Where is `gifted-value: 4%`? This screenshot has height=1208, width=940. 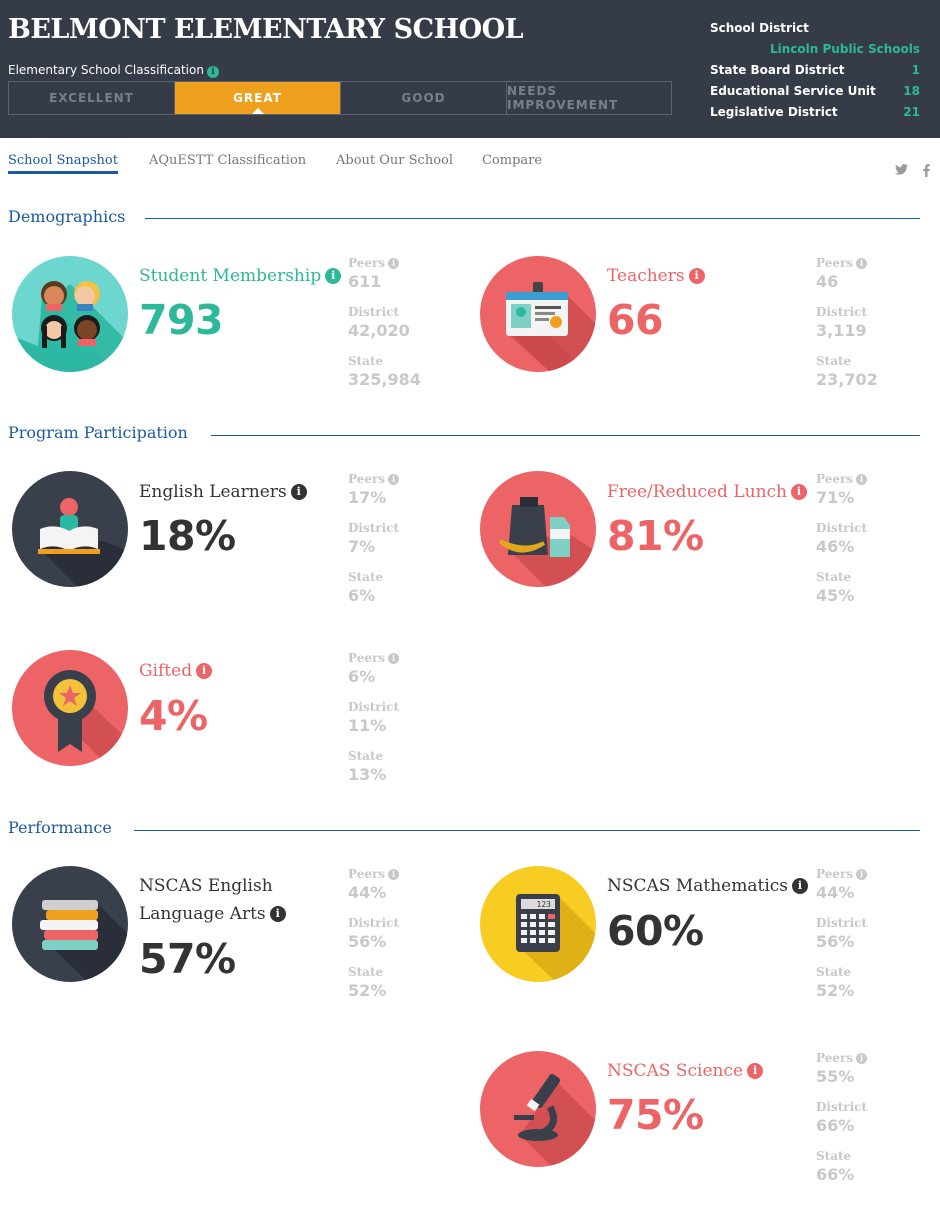 gifted-value: 4% is located at coordinates (173, 716).